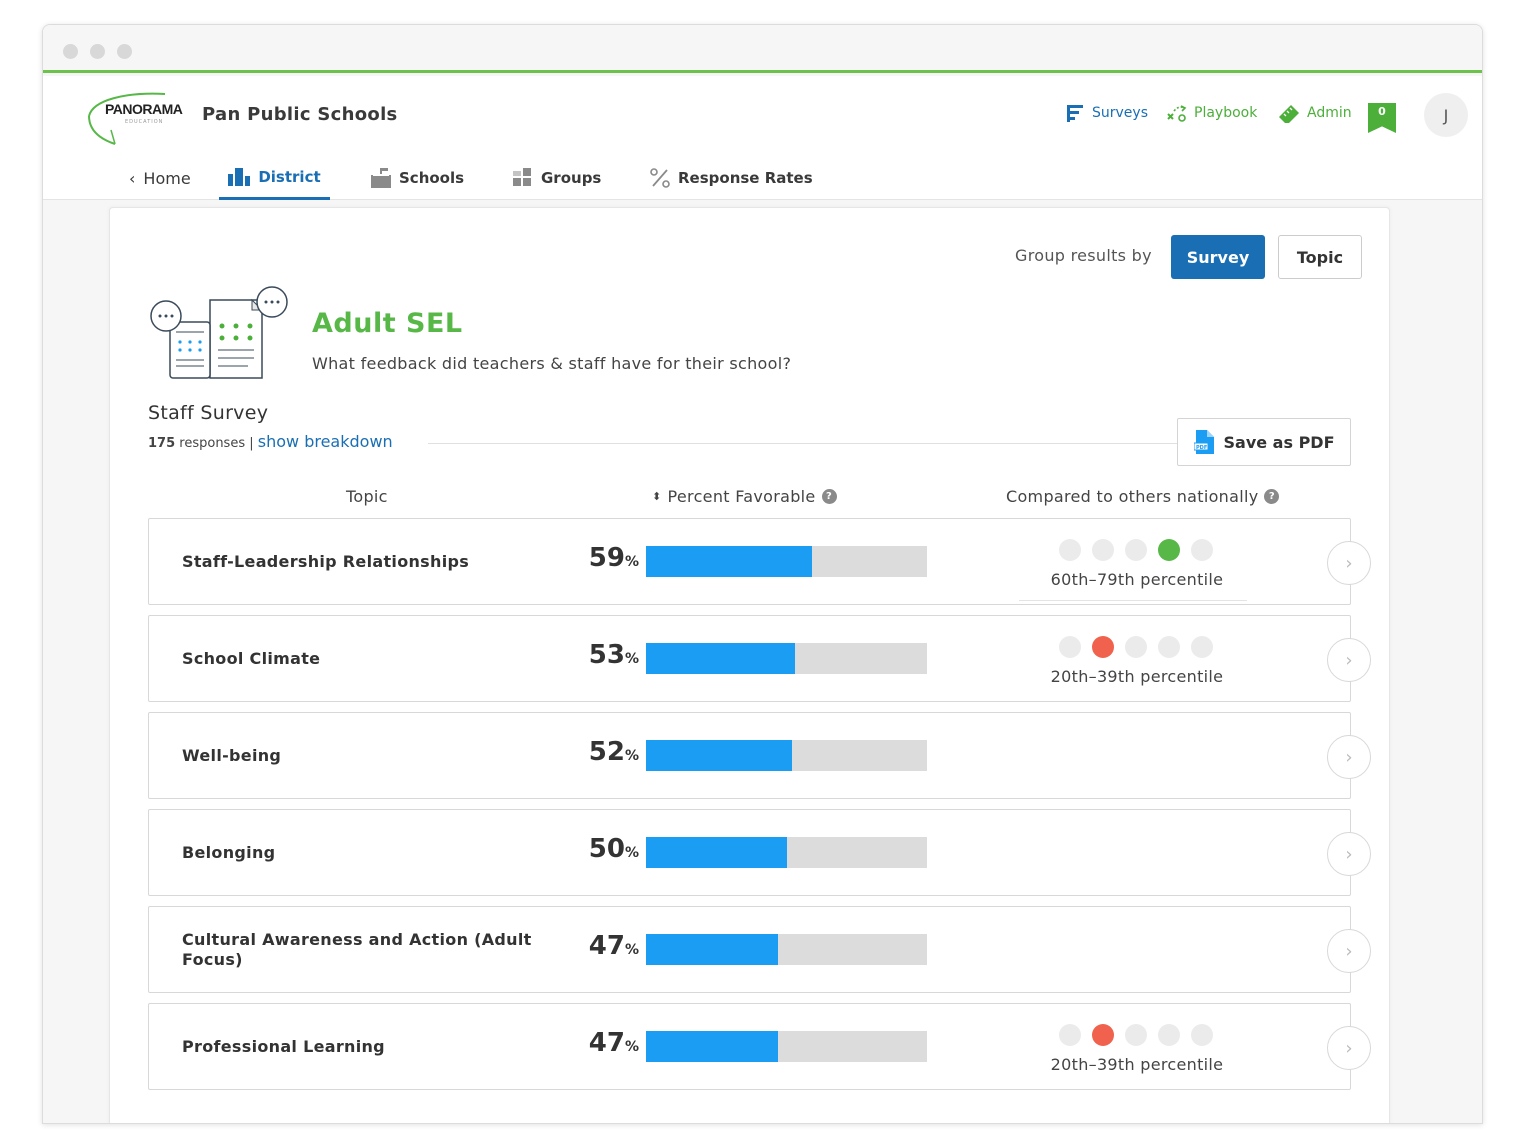  Describe the element at coordinates (591, 849) in the screenshot. I see `percent-favorable: 50%` at that location.